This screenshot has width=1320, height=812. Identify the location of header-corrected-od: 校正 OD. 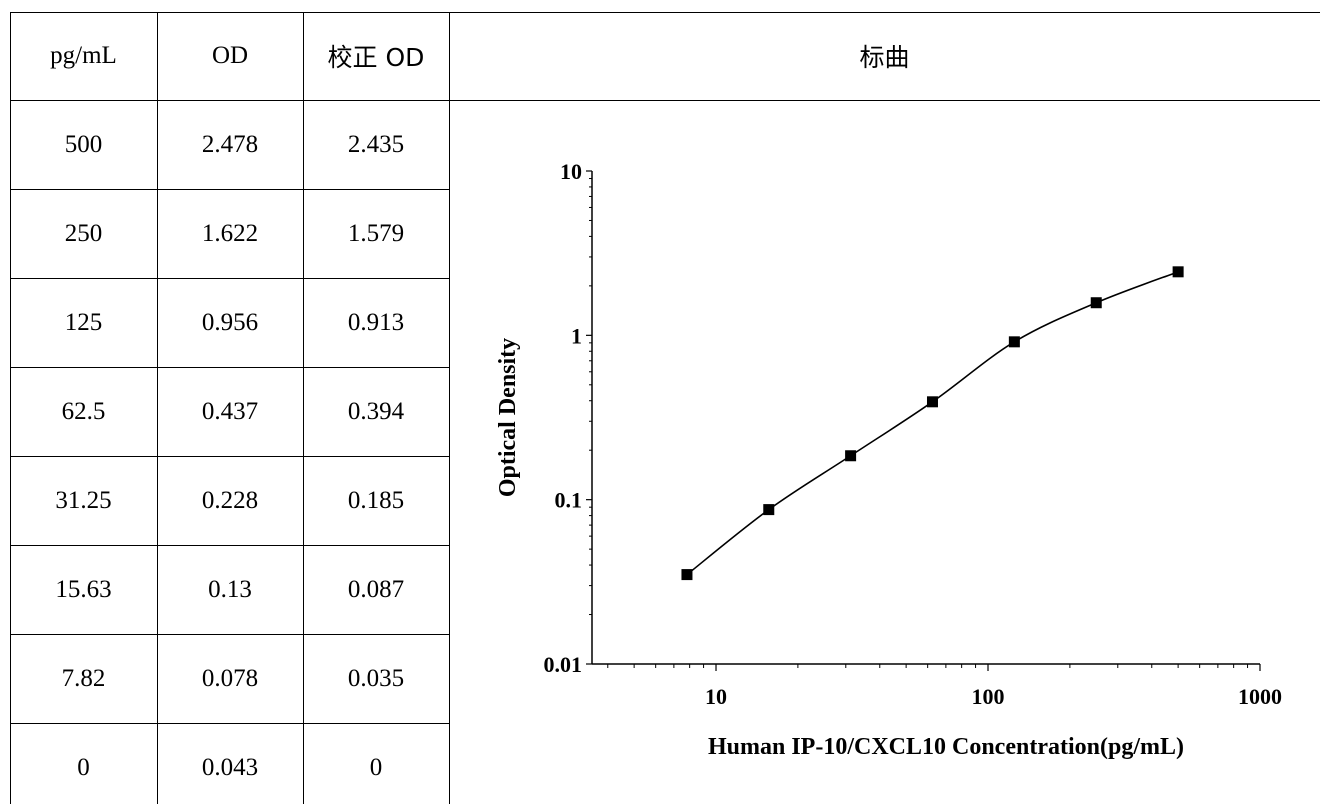
(376, 57).